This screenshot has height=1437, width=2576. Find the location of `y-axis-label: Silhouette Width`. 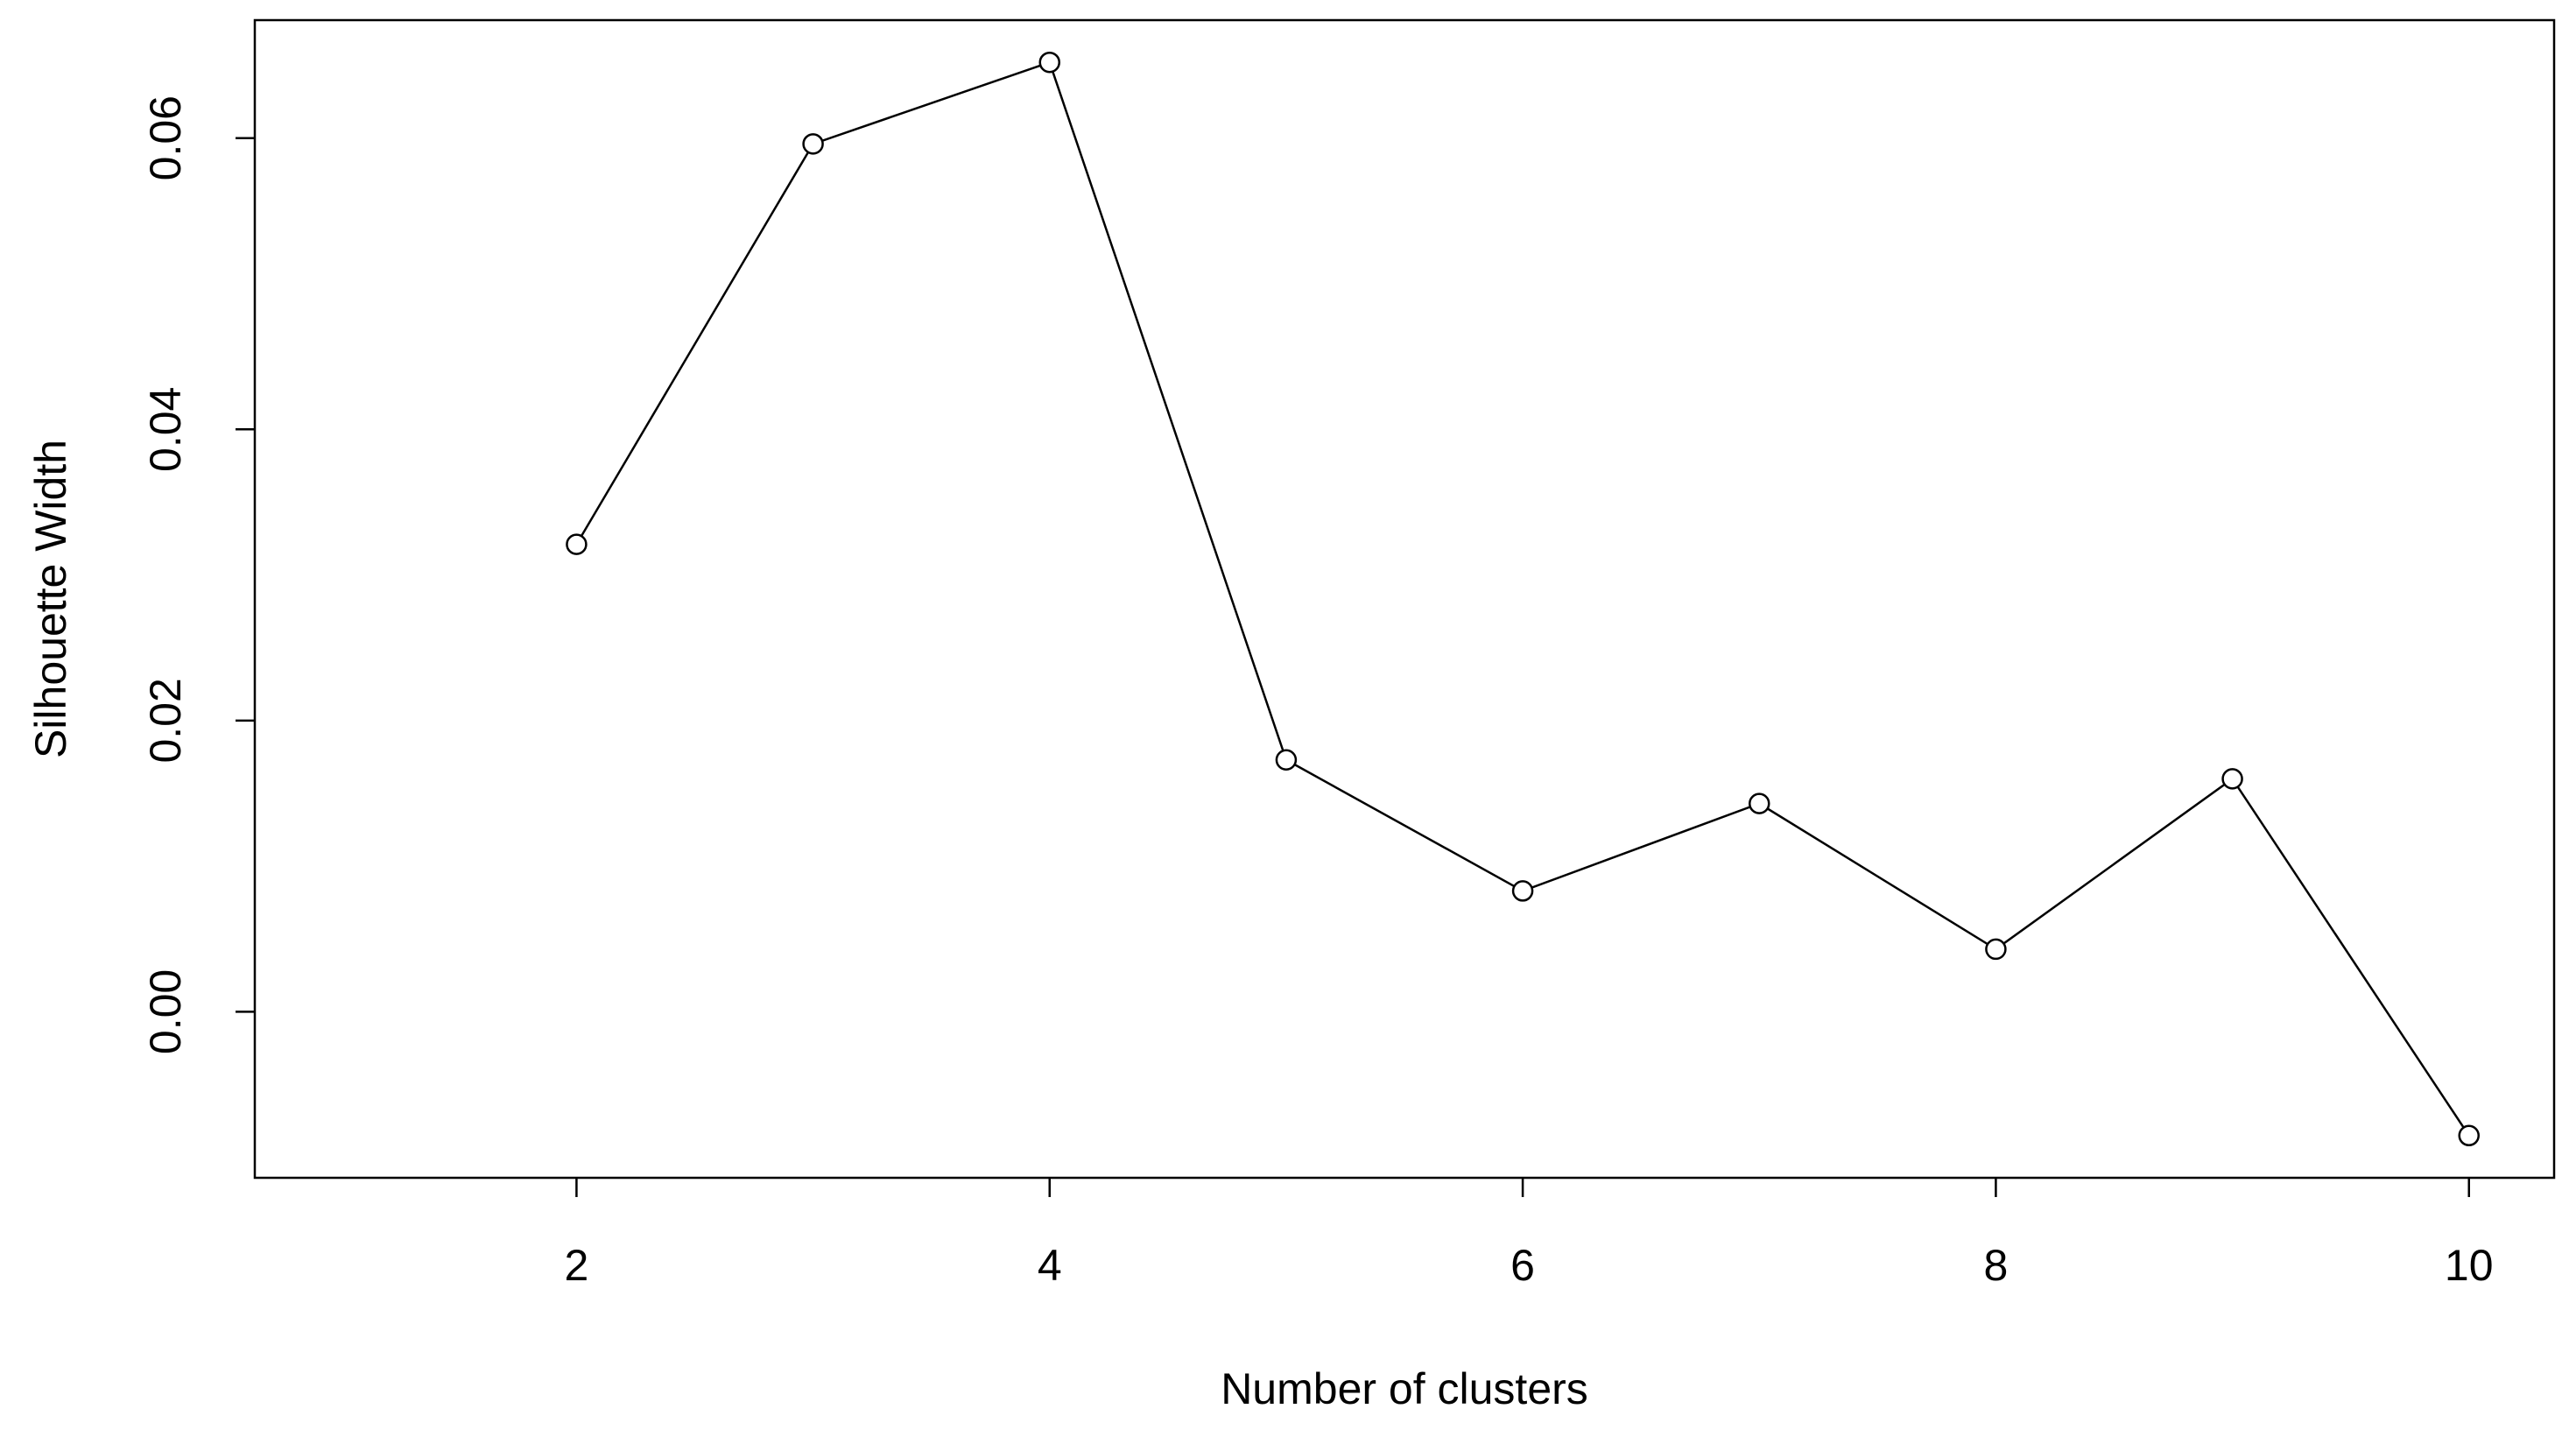

y-axis-label: Silhouette Width is located at coordinates (50, 599).